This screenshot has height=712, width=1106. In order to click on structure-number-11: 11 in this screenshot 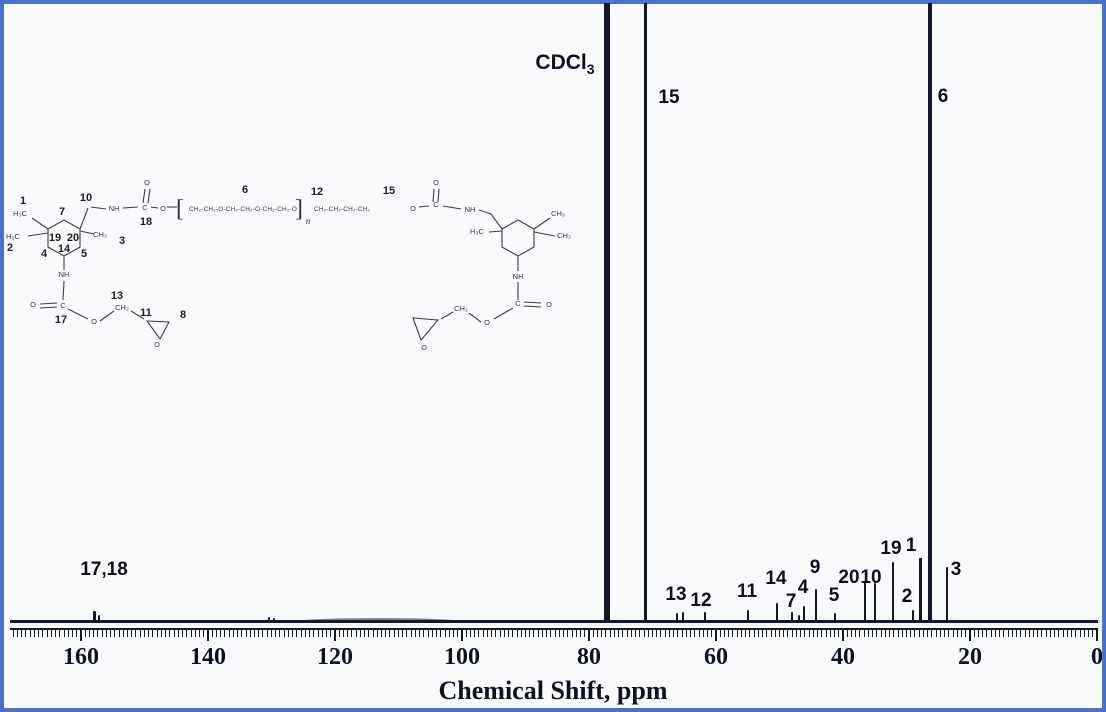, I will do `click(146, 313)`.